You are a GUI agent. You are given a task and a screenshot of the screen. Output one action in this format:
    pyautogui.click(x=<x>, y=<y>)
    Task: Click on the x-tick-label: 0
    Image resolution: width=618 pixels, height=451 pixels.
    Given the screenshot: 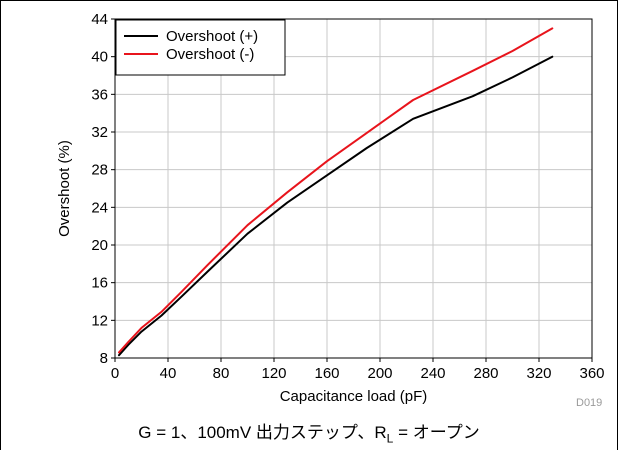 What is the action you would take?
    pyautogui.click(x=115, y=373)
    